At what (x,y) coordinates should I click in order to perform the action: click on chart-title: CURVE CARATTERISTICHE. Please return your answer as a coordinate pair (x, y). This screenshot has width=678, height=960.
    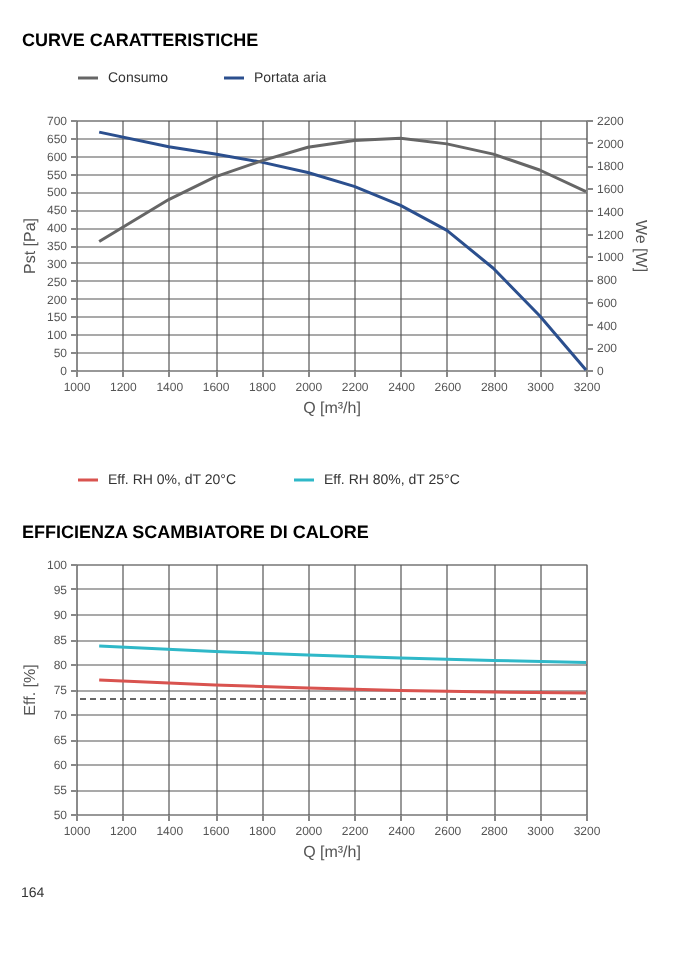
    Looking at the image, I should click on (140, 40).